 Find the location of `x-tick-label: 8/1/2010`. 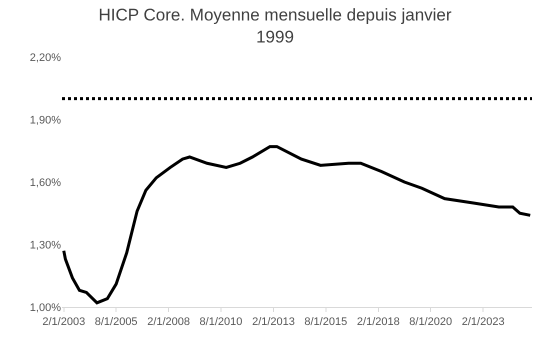

x-tick-label: 8/1/2010 is located at coordinates (221, 322).